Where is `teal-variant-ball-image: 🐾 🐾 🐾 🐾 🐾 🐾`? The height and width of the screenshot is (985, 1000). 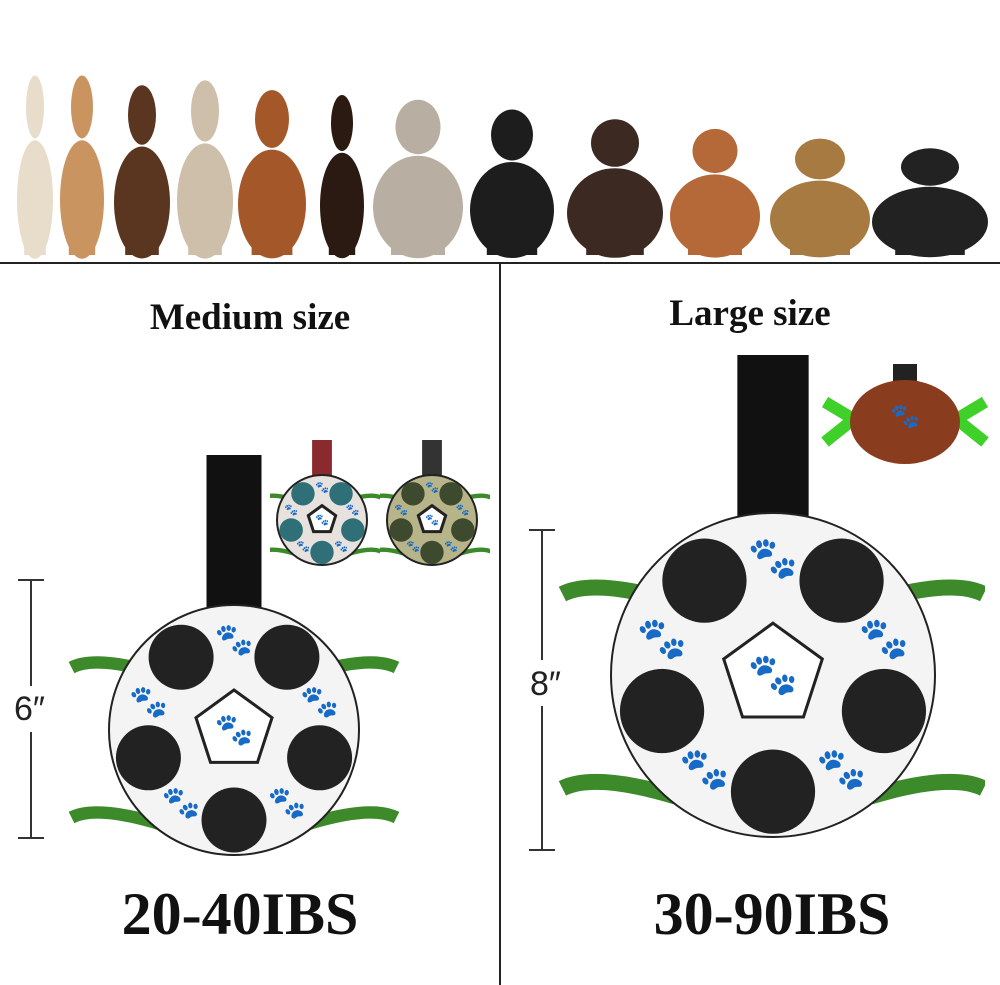
teal-variant-ball-image: 🐾 🐾 🐾 🐾 🐾 🐾 is located at coordinates (325, 503).